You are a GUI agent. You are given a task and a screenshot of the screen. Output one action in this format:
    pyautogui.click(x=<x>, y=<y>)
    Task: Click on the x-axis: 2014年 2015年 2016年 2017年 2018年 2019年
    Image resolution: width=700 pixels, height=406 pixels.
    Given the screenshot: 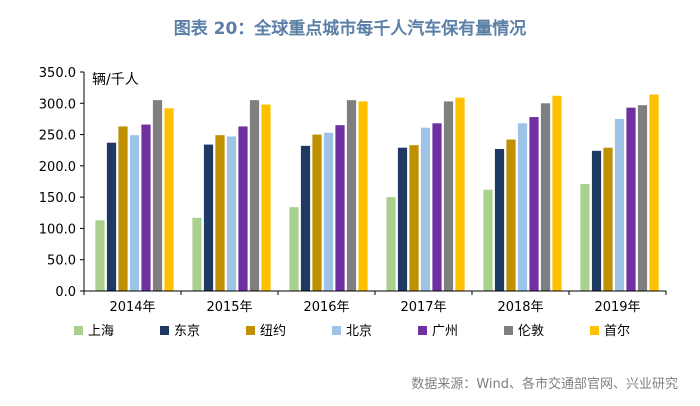 What is the action you would take?
    pyautogui.click(x=375, y=302)
    